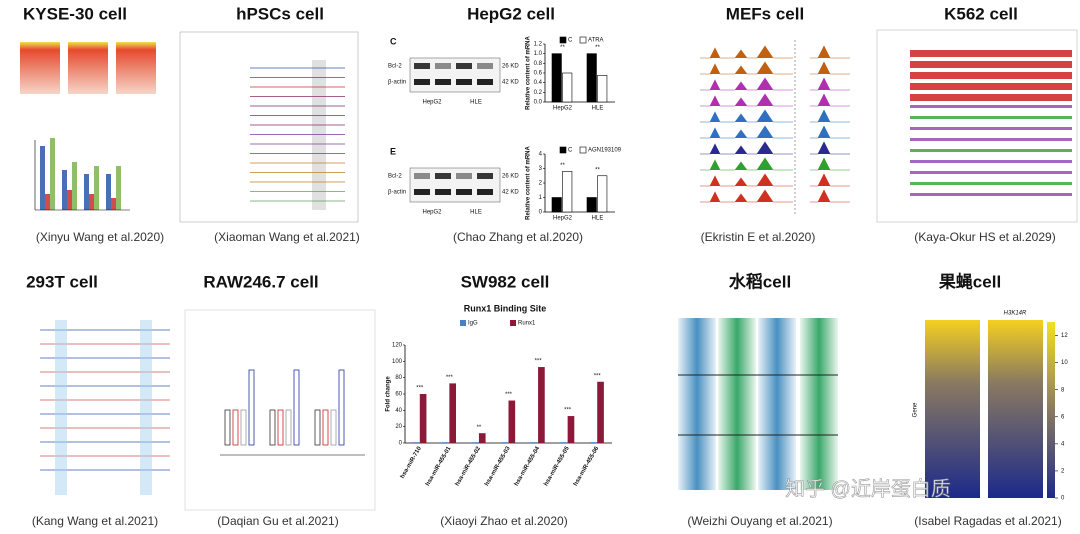  What do you see at coordinates (538, 103) in the screenshot?
I see `y-tick-label: 0.0` at bounding box center [538, 103].